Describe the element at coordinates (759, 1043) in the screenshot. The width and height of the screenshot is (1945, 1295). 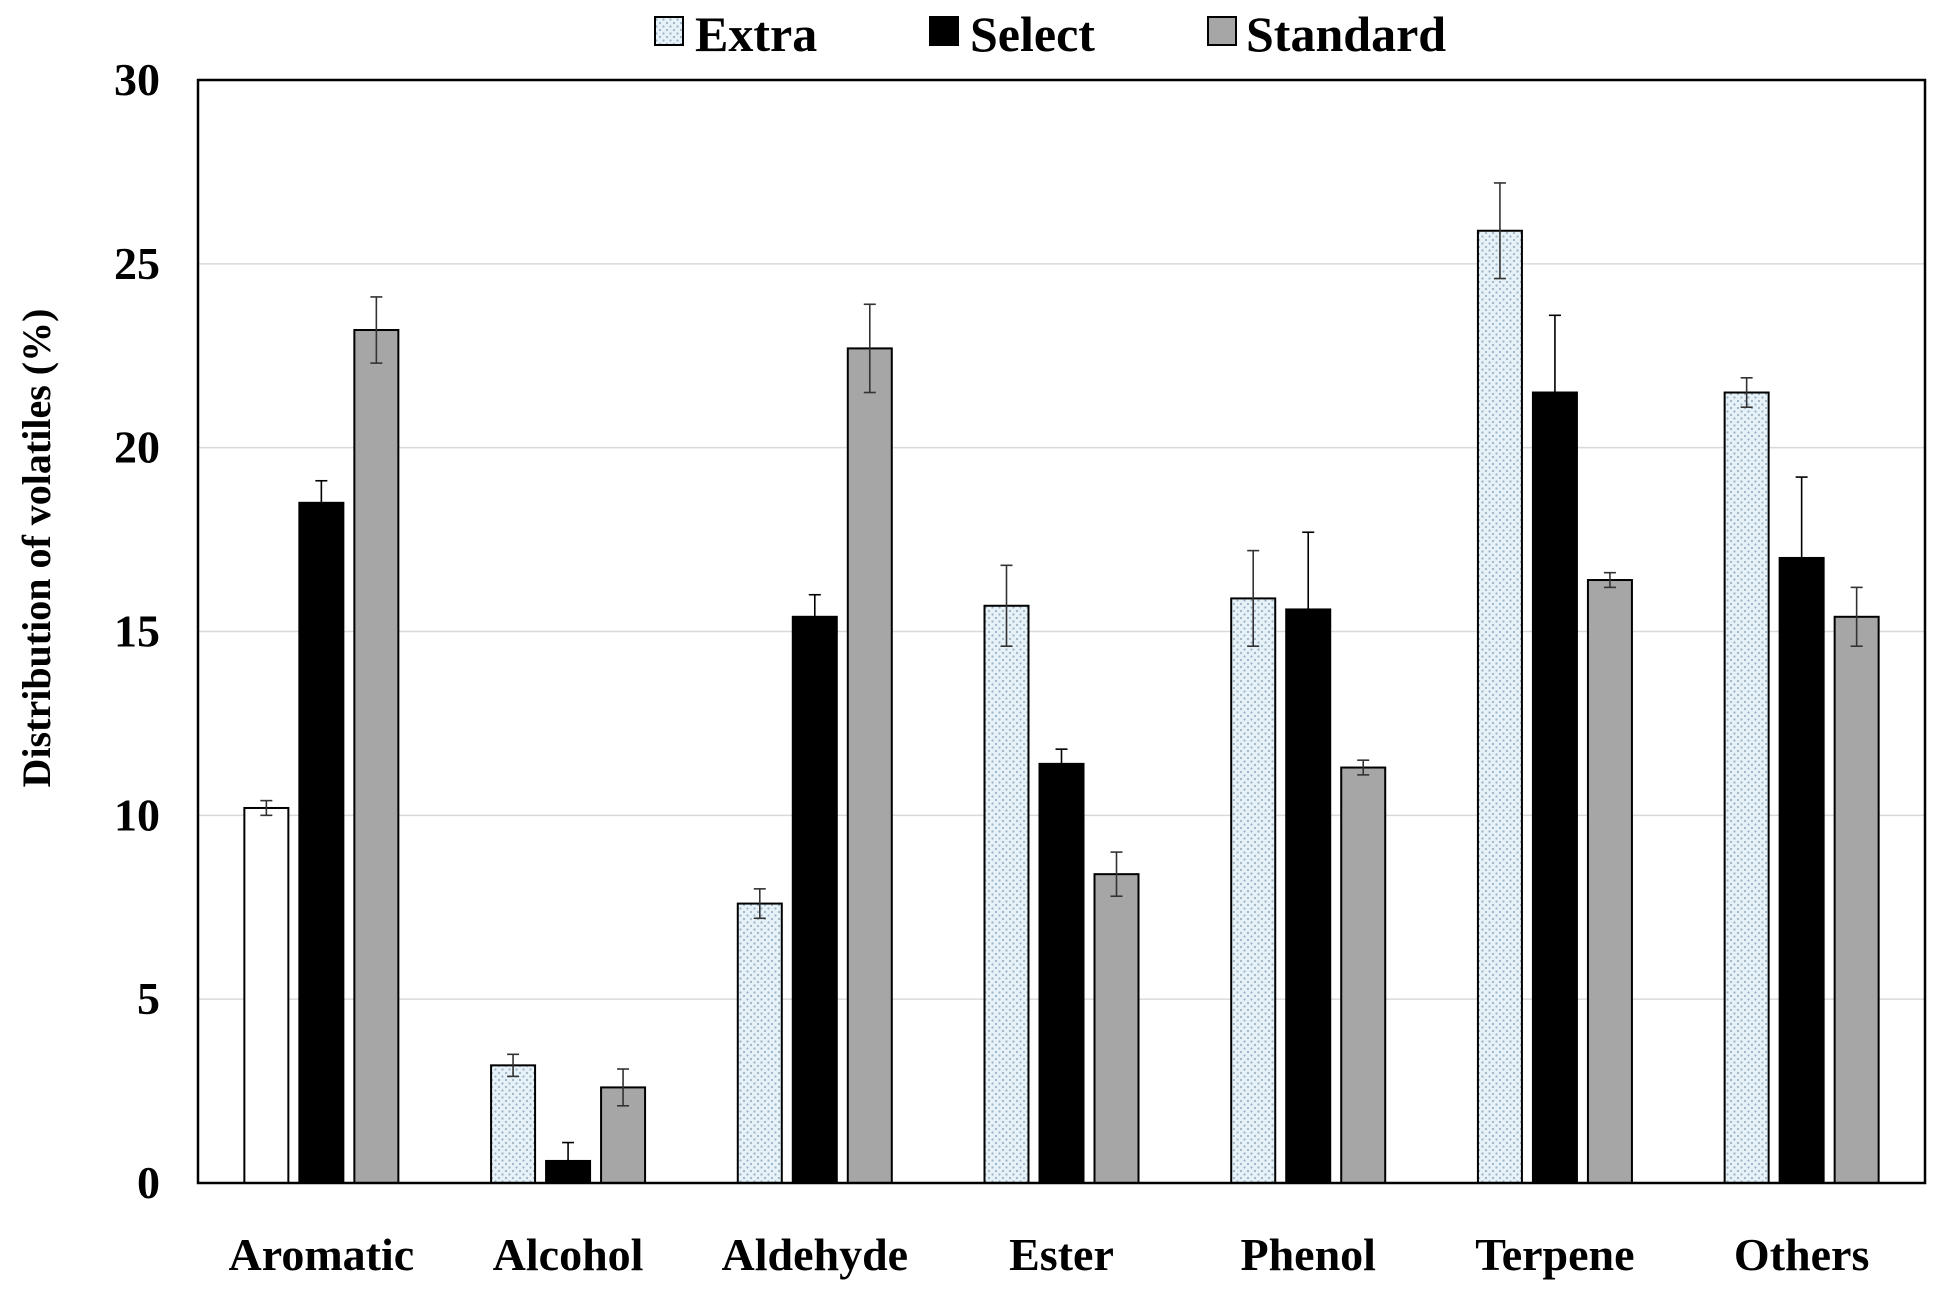
I see `bar-extra-aldehyde` at that location.